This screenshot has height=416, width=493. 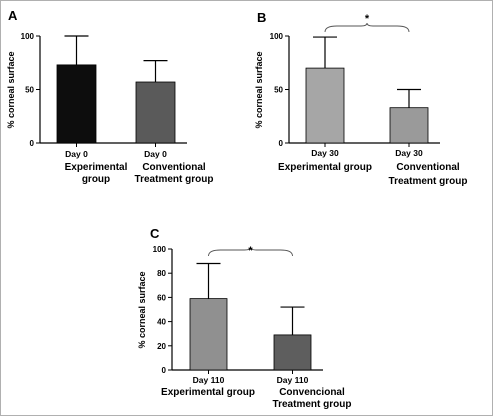 I want to click on group-label: group, so click(x=96, y=179).